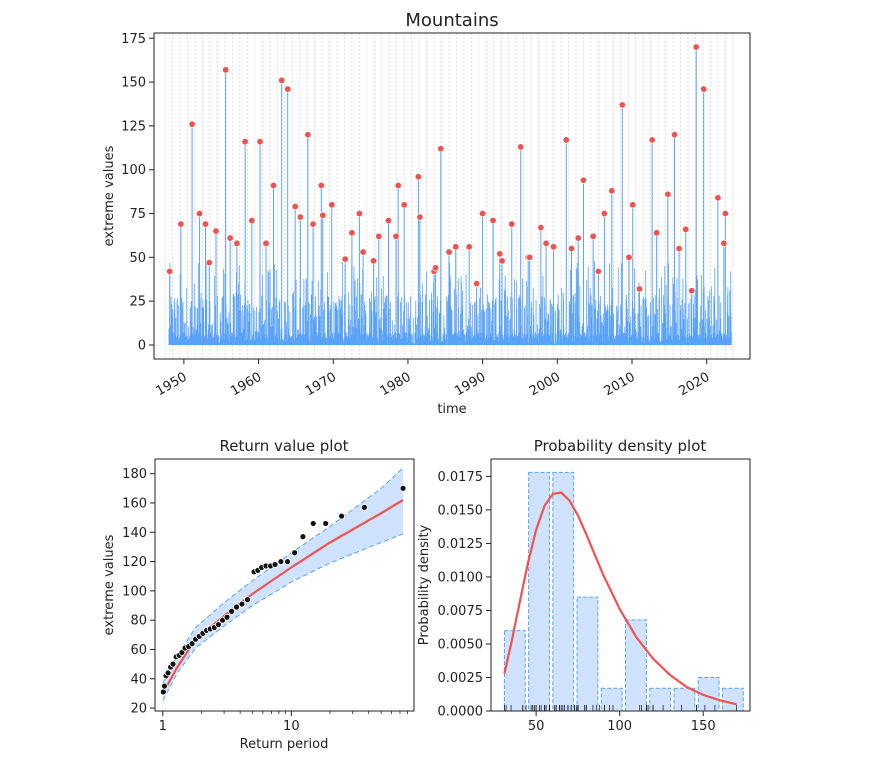 This screenshot has height=758, width=891. I want to click on x-tick-label: 1, so click(163, 726).